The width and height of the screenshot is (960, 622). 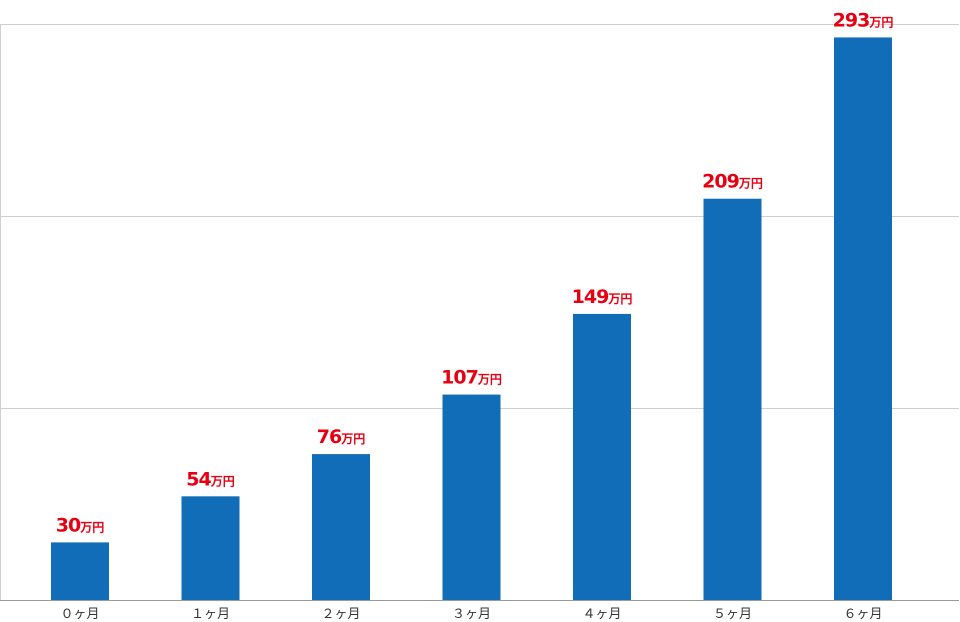 What do you see at coordinates (340, 614) in the screenshot?
I see `x-tick-label: ２ヶ月` at bounding box center [340, 614].